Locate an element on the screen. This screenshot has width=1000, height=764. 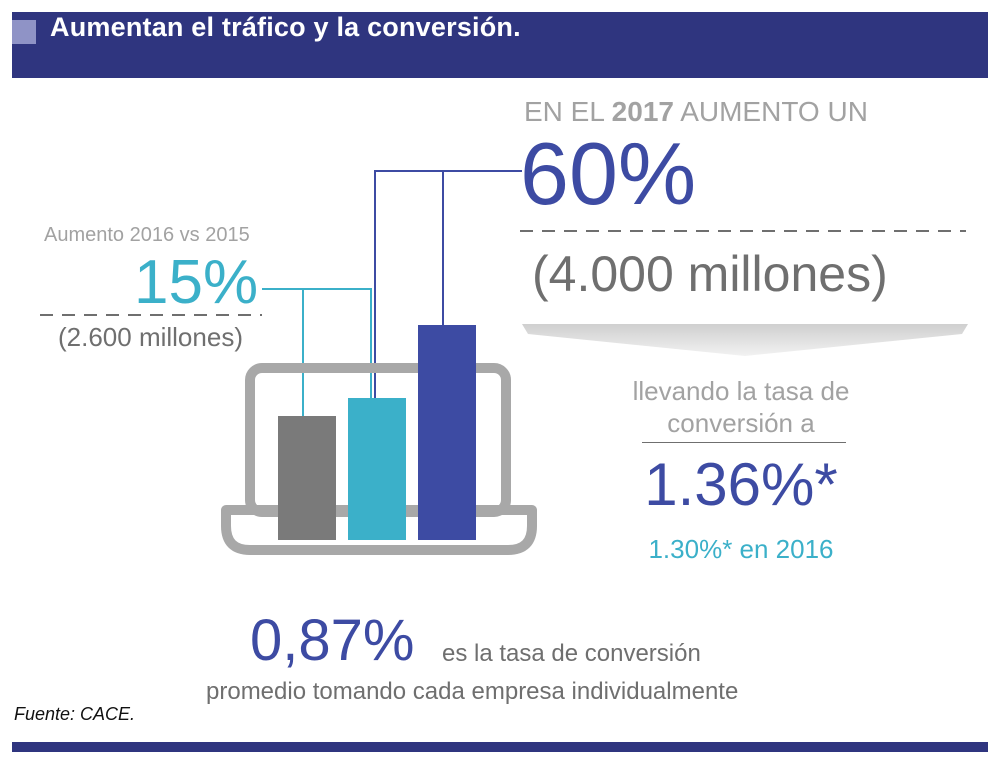
growth-2017-heading-post: AUMENTO UN is located at coordinates (770, 111).